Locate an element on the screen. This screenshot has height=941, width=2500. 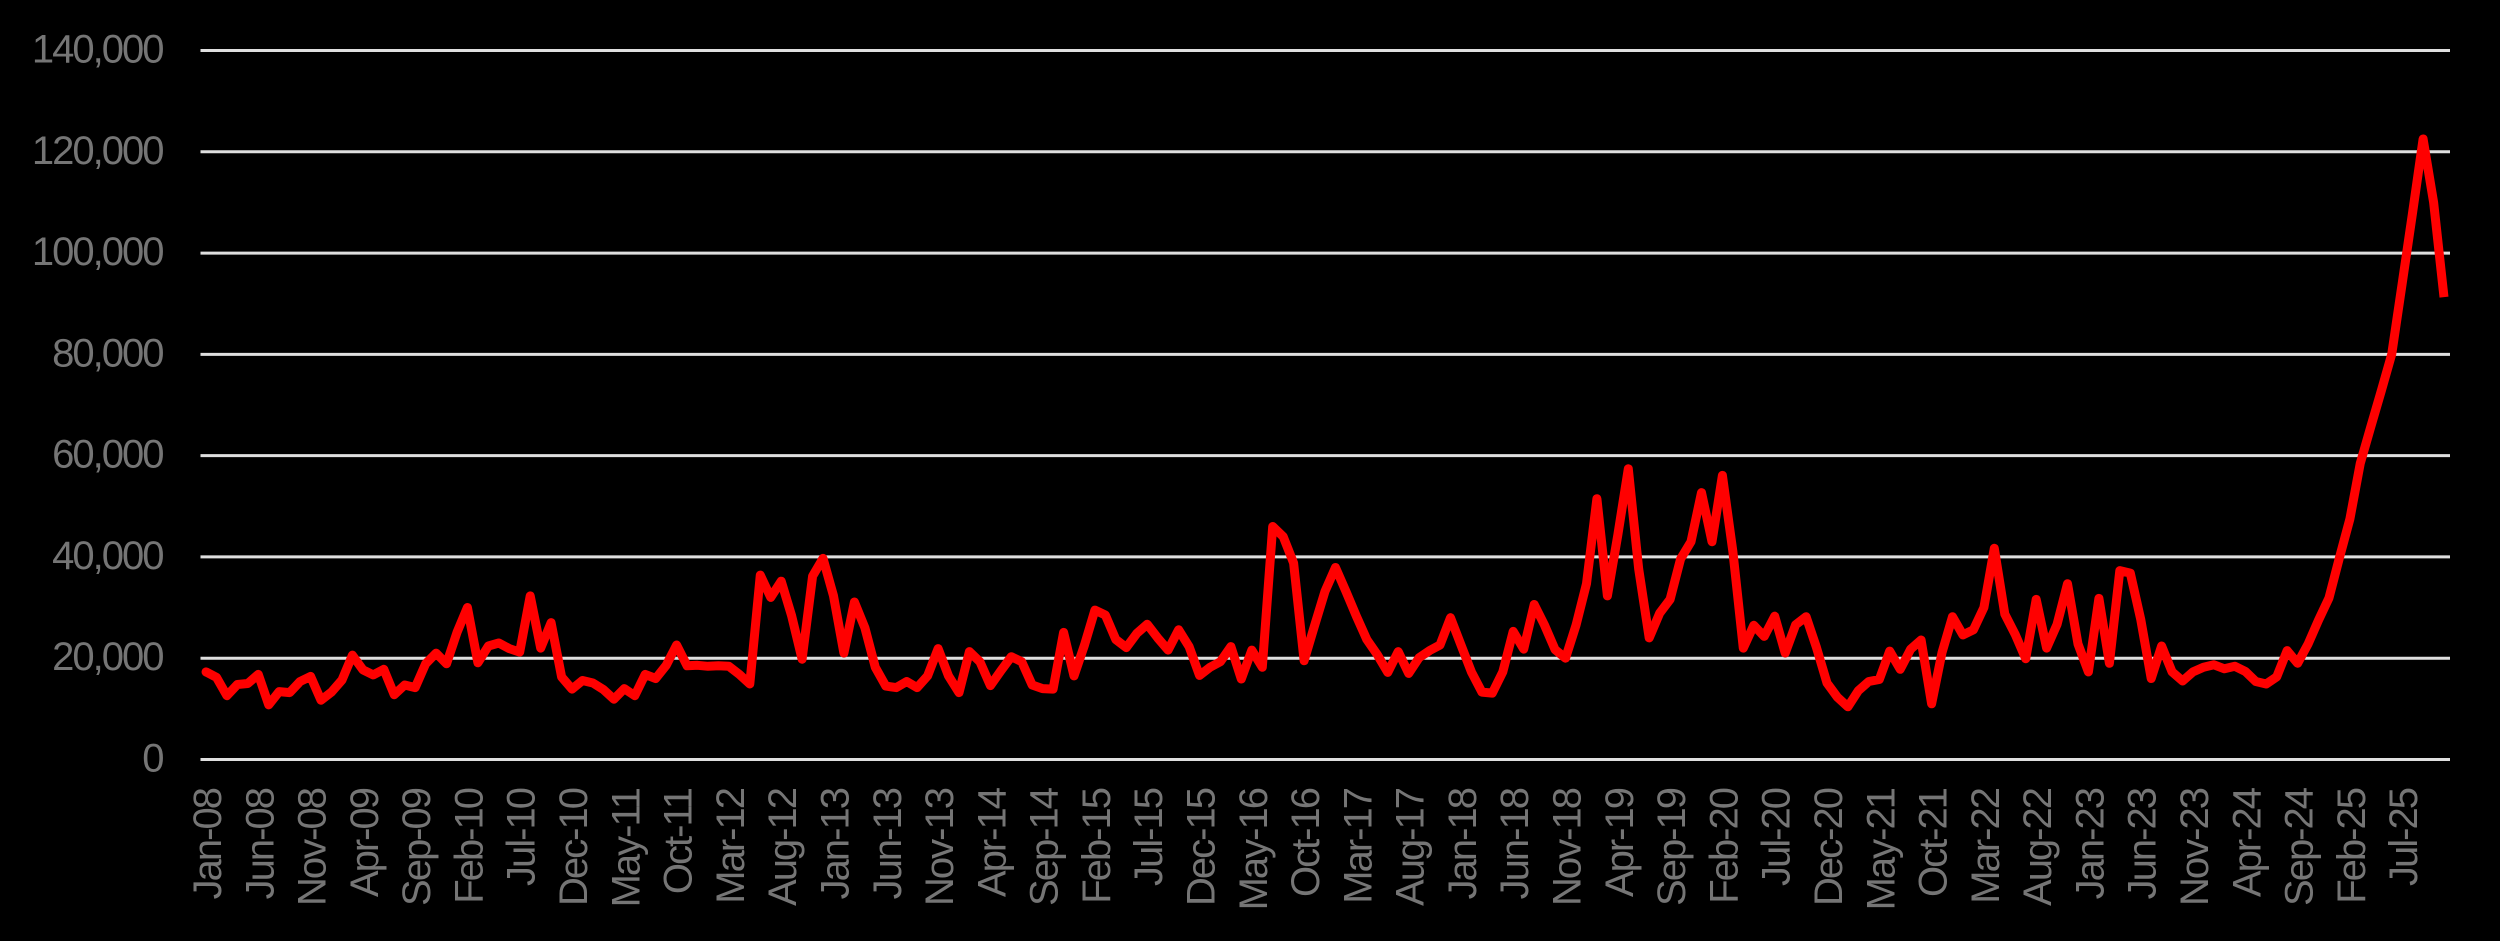
svg-text: Jan-18 is located at coordinates (1463, 843).